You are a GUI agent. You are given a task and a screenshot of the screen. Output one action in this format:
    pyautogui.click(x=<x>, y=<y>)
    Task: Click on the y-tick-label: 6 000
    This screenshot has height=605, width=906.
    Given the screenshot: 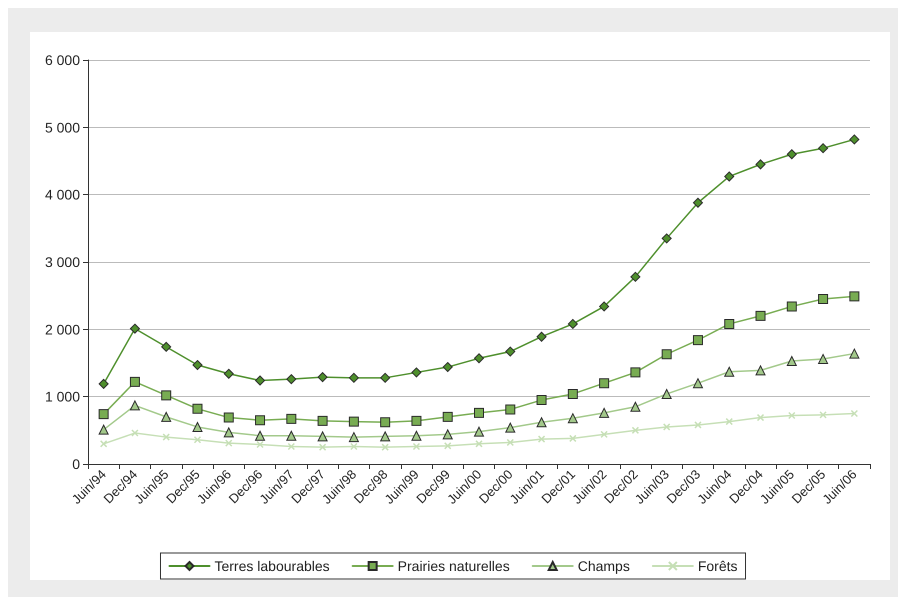 What is the action you would take?
    pyautogui.click(x=62, y=60)
    